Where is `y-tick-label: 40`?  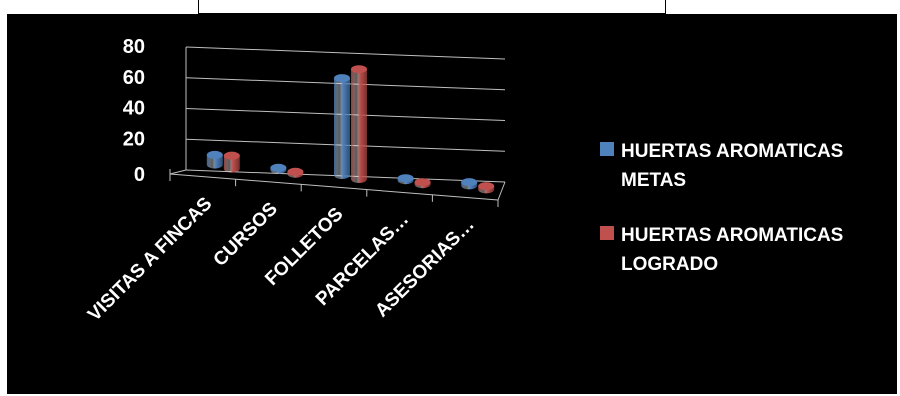
y-tick-label: 40 is located at coordinates (134, 109).